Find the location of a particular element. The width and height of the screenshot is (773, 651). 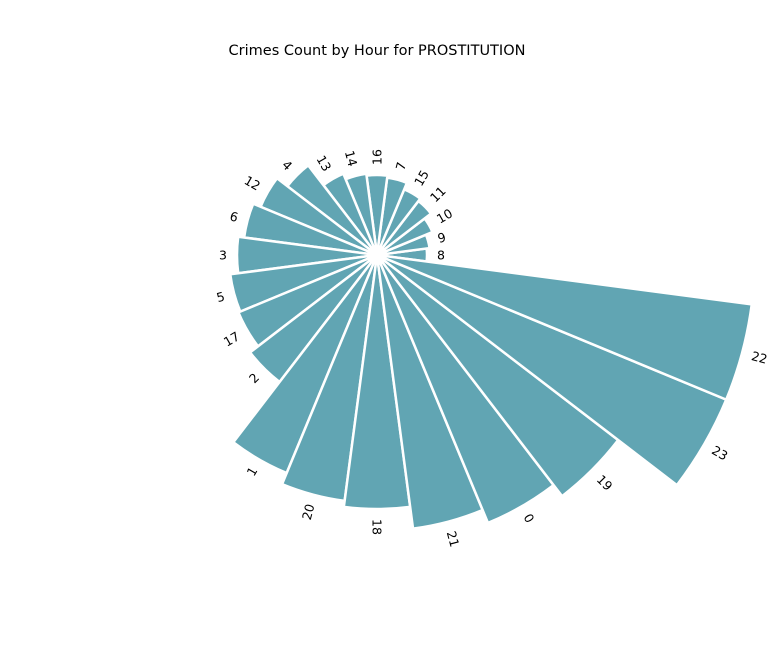

tick-label-hour-22: 22 is located at coordinates (759, 357).